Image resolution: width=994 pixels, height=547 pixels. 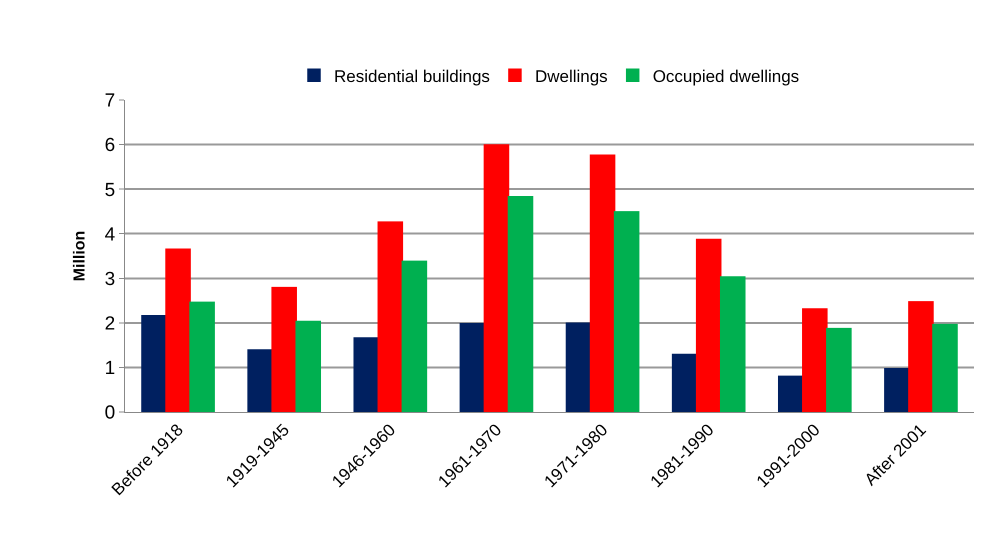 I want to click on y-tick-label: 4, so click(x=110, y=235).